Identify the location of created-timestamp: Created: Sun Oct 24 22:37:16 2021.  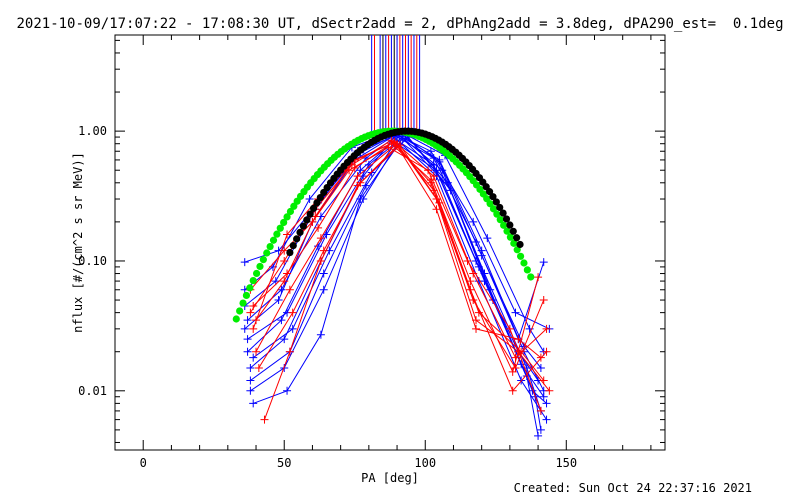
(632, 488).